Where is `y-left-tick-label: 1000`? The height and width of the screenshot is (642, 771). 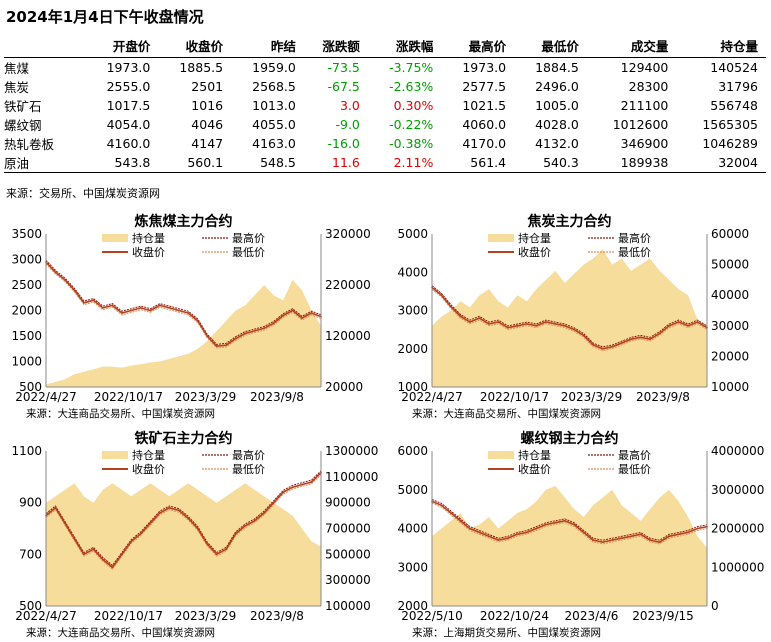
y-left-tick-label: 1000 is located at coordinates (412, 387).